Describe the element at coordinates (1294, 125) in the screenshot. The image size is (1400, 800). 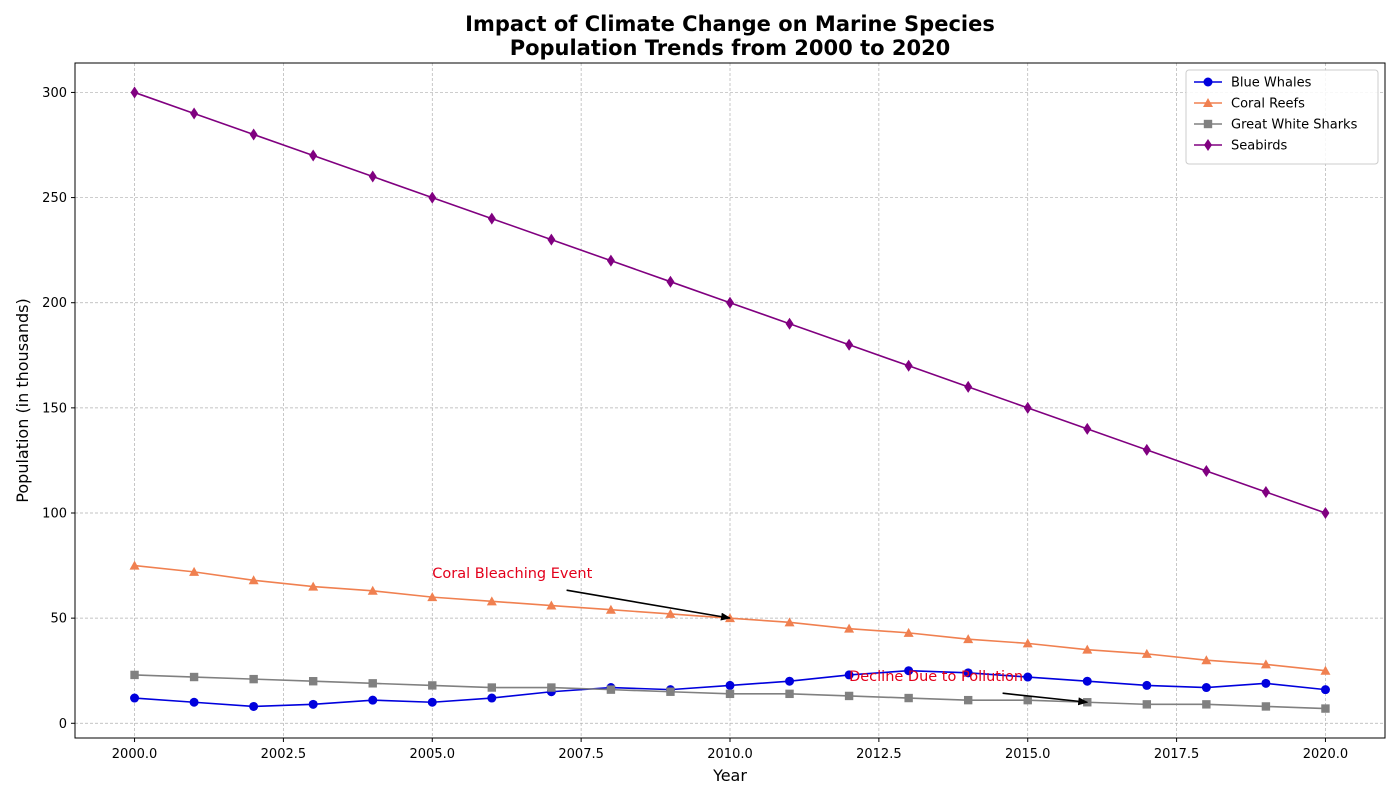
I see `legend-label: Great White Sharks` at that location.